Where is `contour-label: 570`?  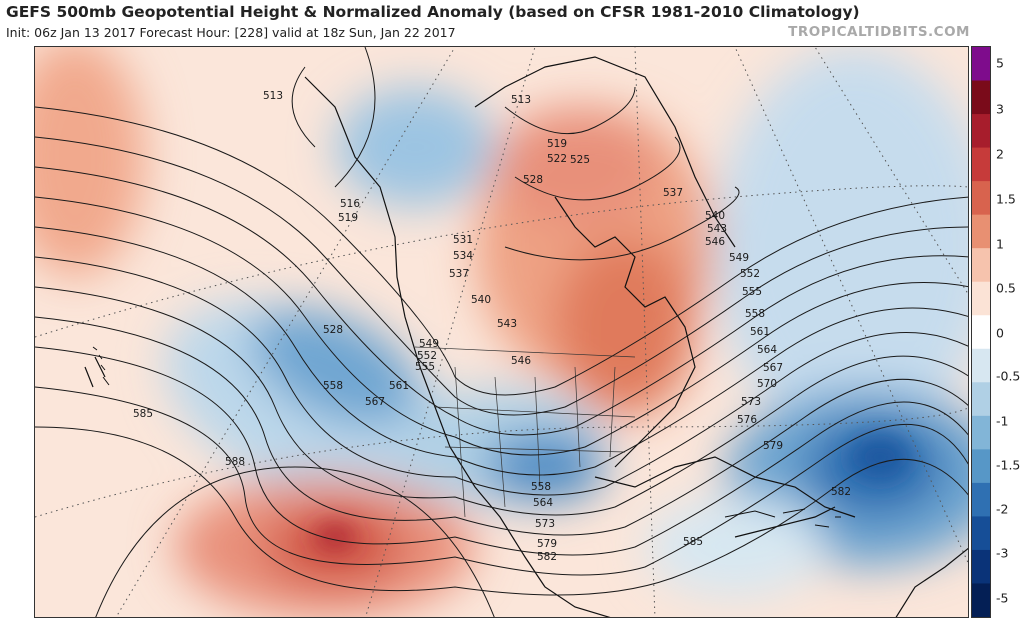 contour-label: 570 is located at coordinates (767, 384).